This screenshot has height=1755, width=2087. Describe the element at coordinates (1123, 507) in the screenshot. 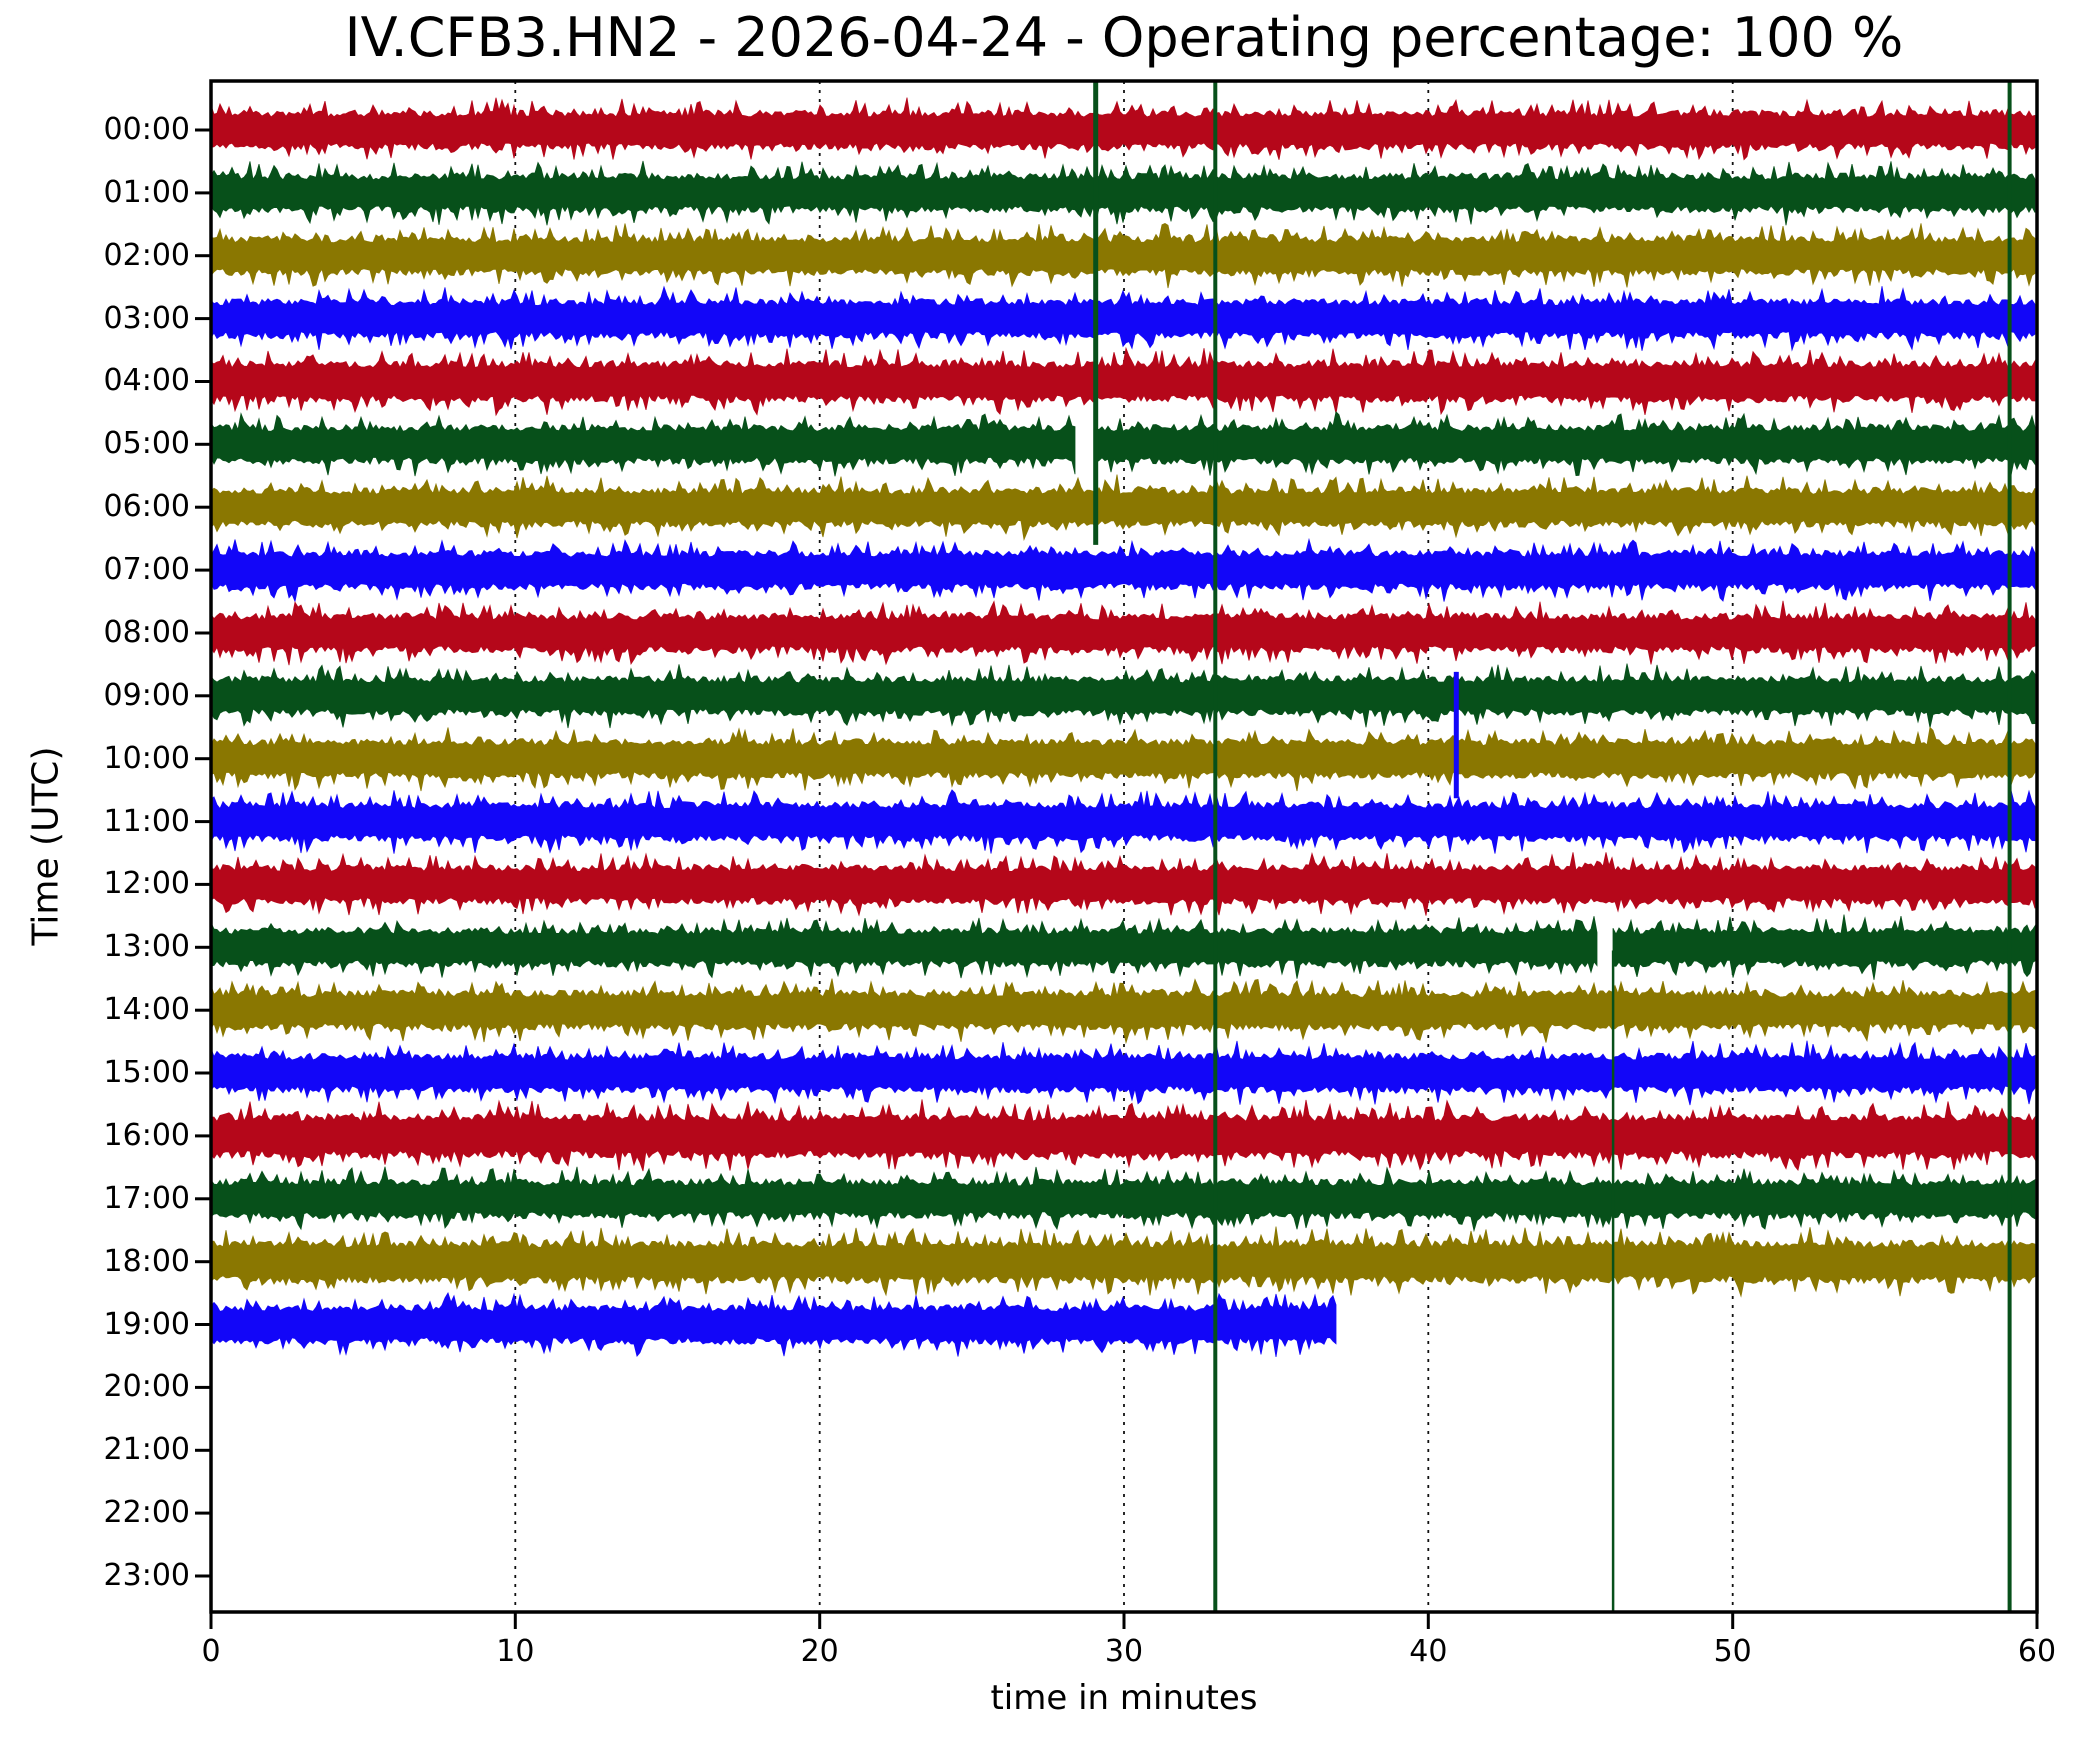

I see `trace-row-0600-segment` at that location.